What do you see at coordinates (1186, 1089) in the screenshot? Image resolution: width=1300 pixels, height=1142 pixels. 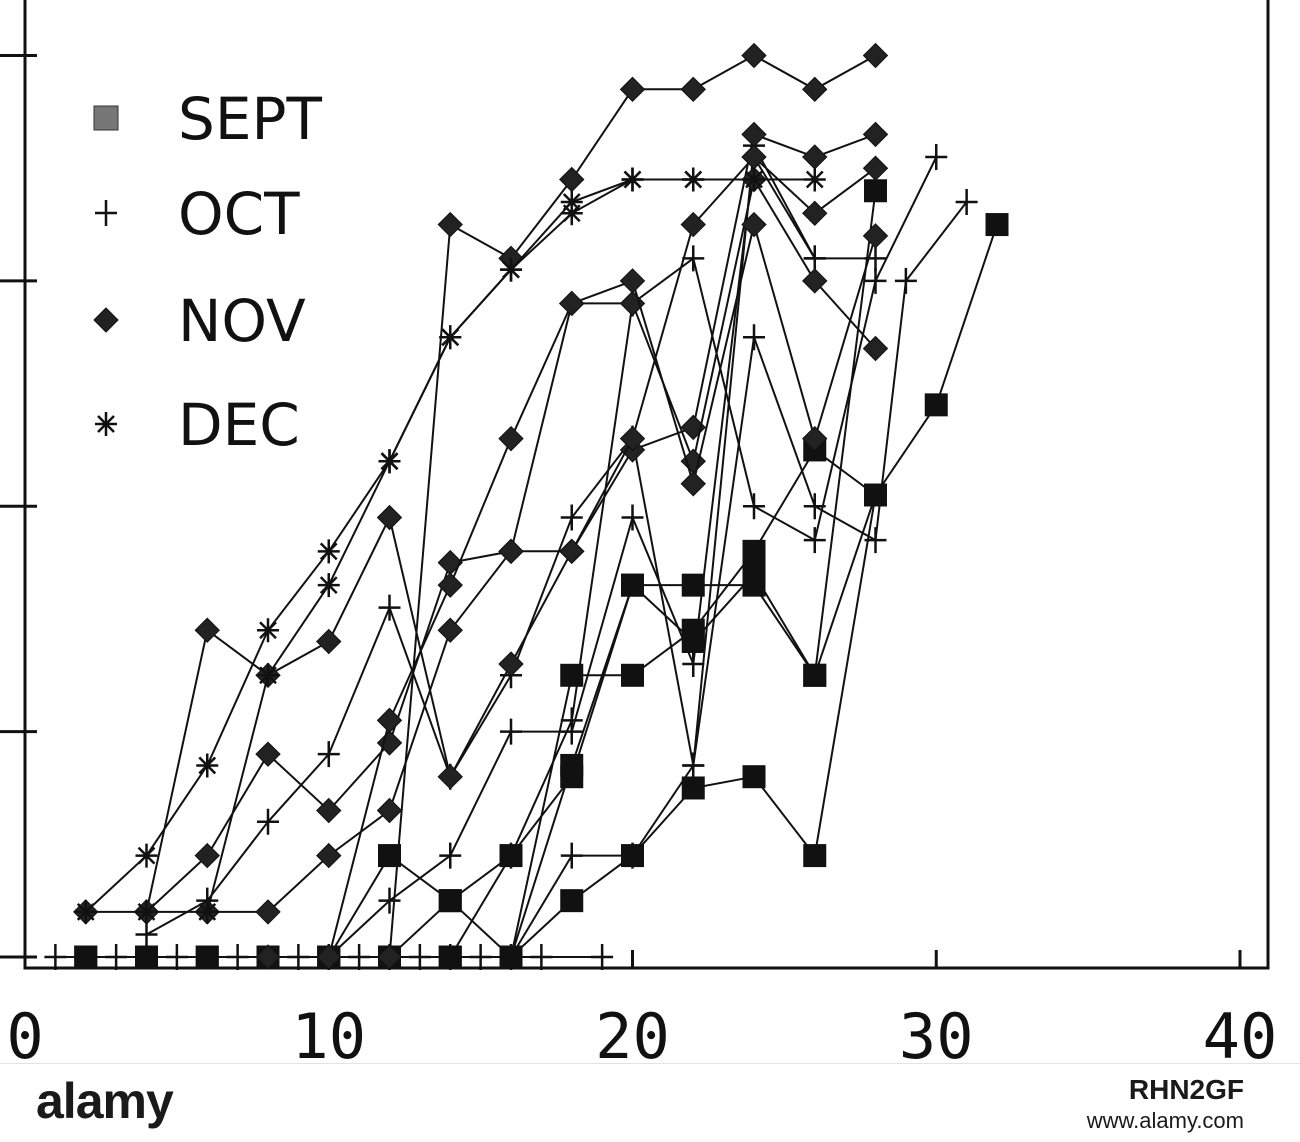 I see `image-id: RHN2GF` at bounding box center [1186, 1089].